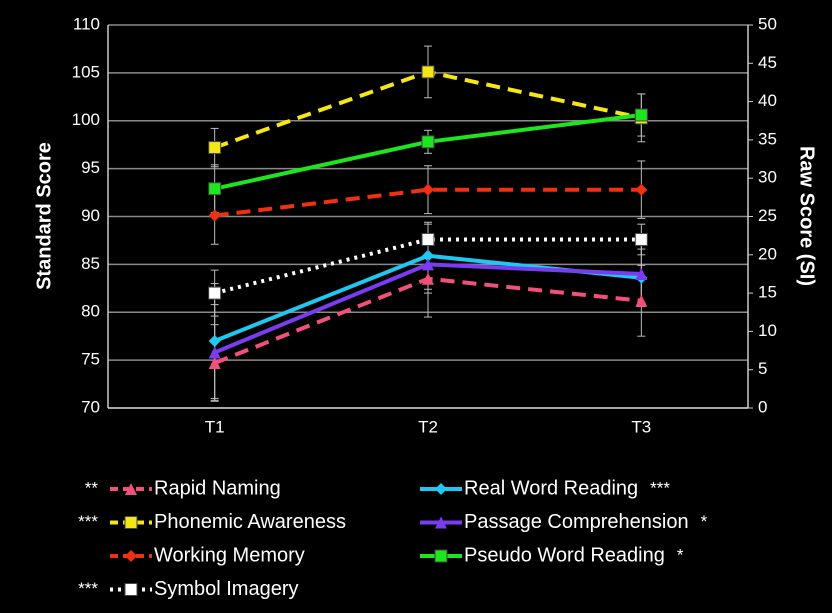 The width and height of the screenshot is (832, 613). What do you see at coordinates (641, 426) in the screenshot?
I see `x-tick-label: T3` at bounding box center [641, 426].